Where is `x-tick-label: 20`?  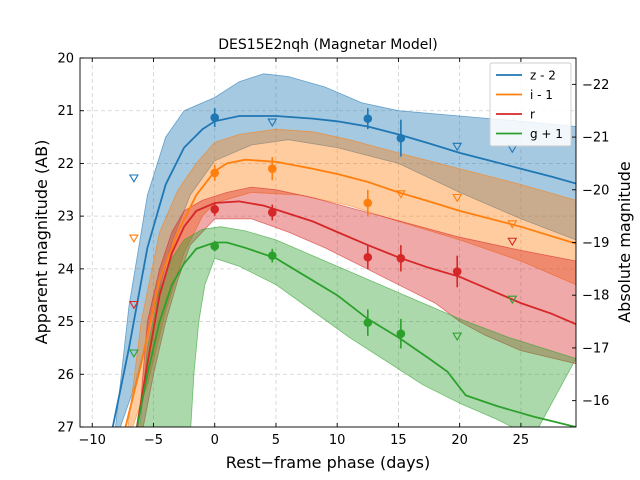
x-tick-label: 20 is located at coordinates (459, 440).